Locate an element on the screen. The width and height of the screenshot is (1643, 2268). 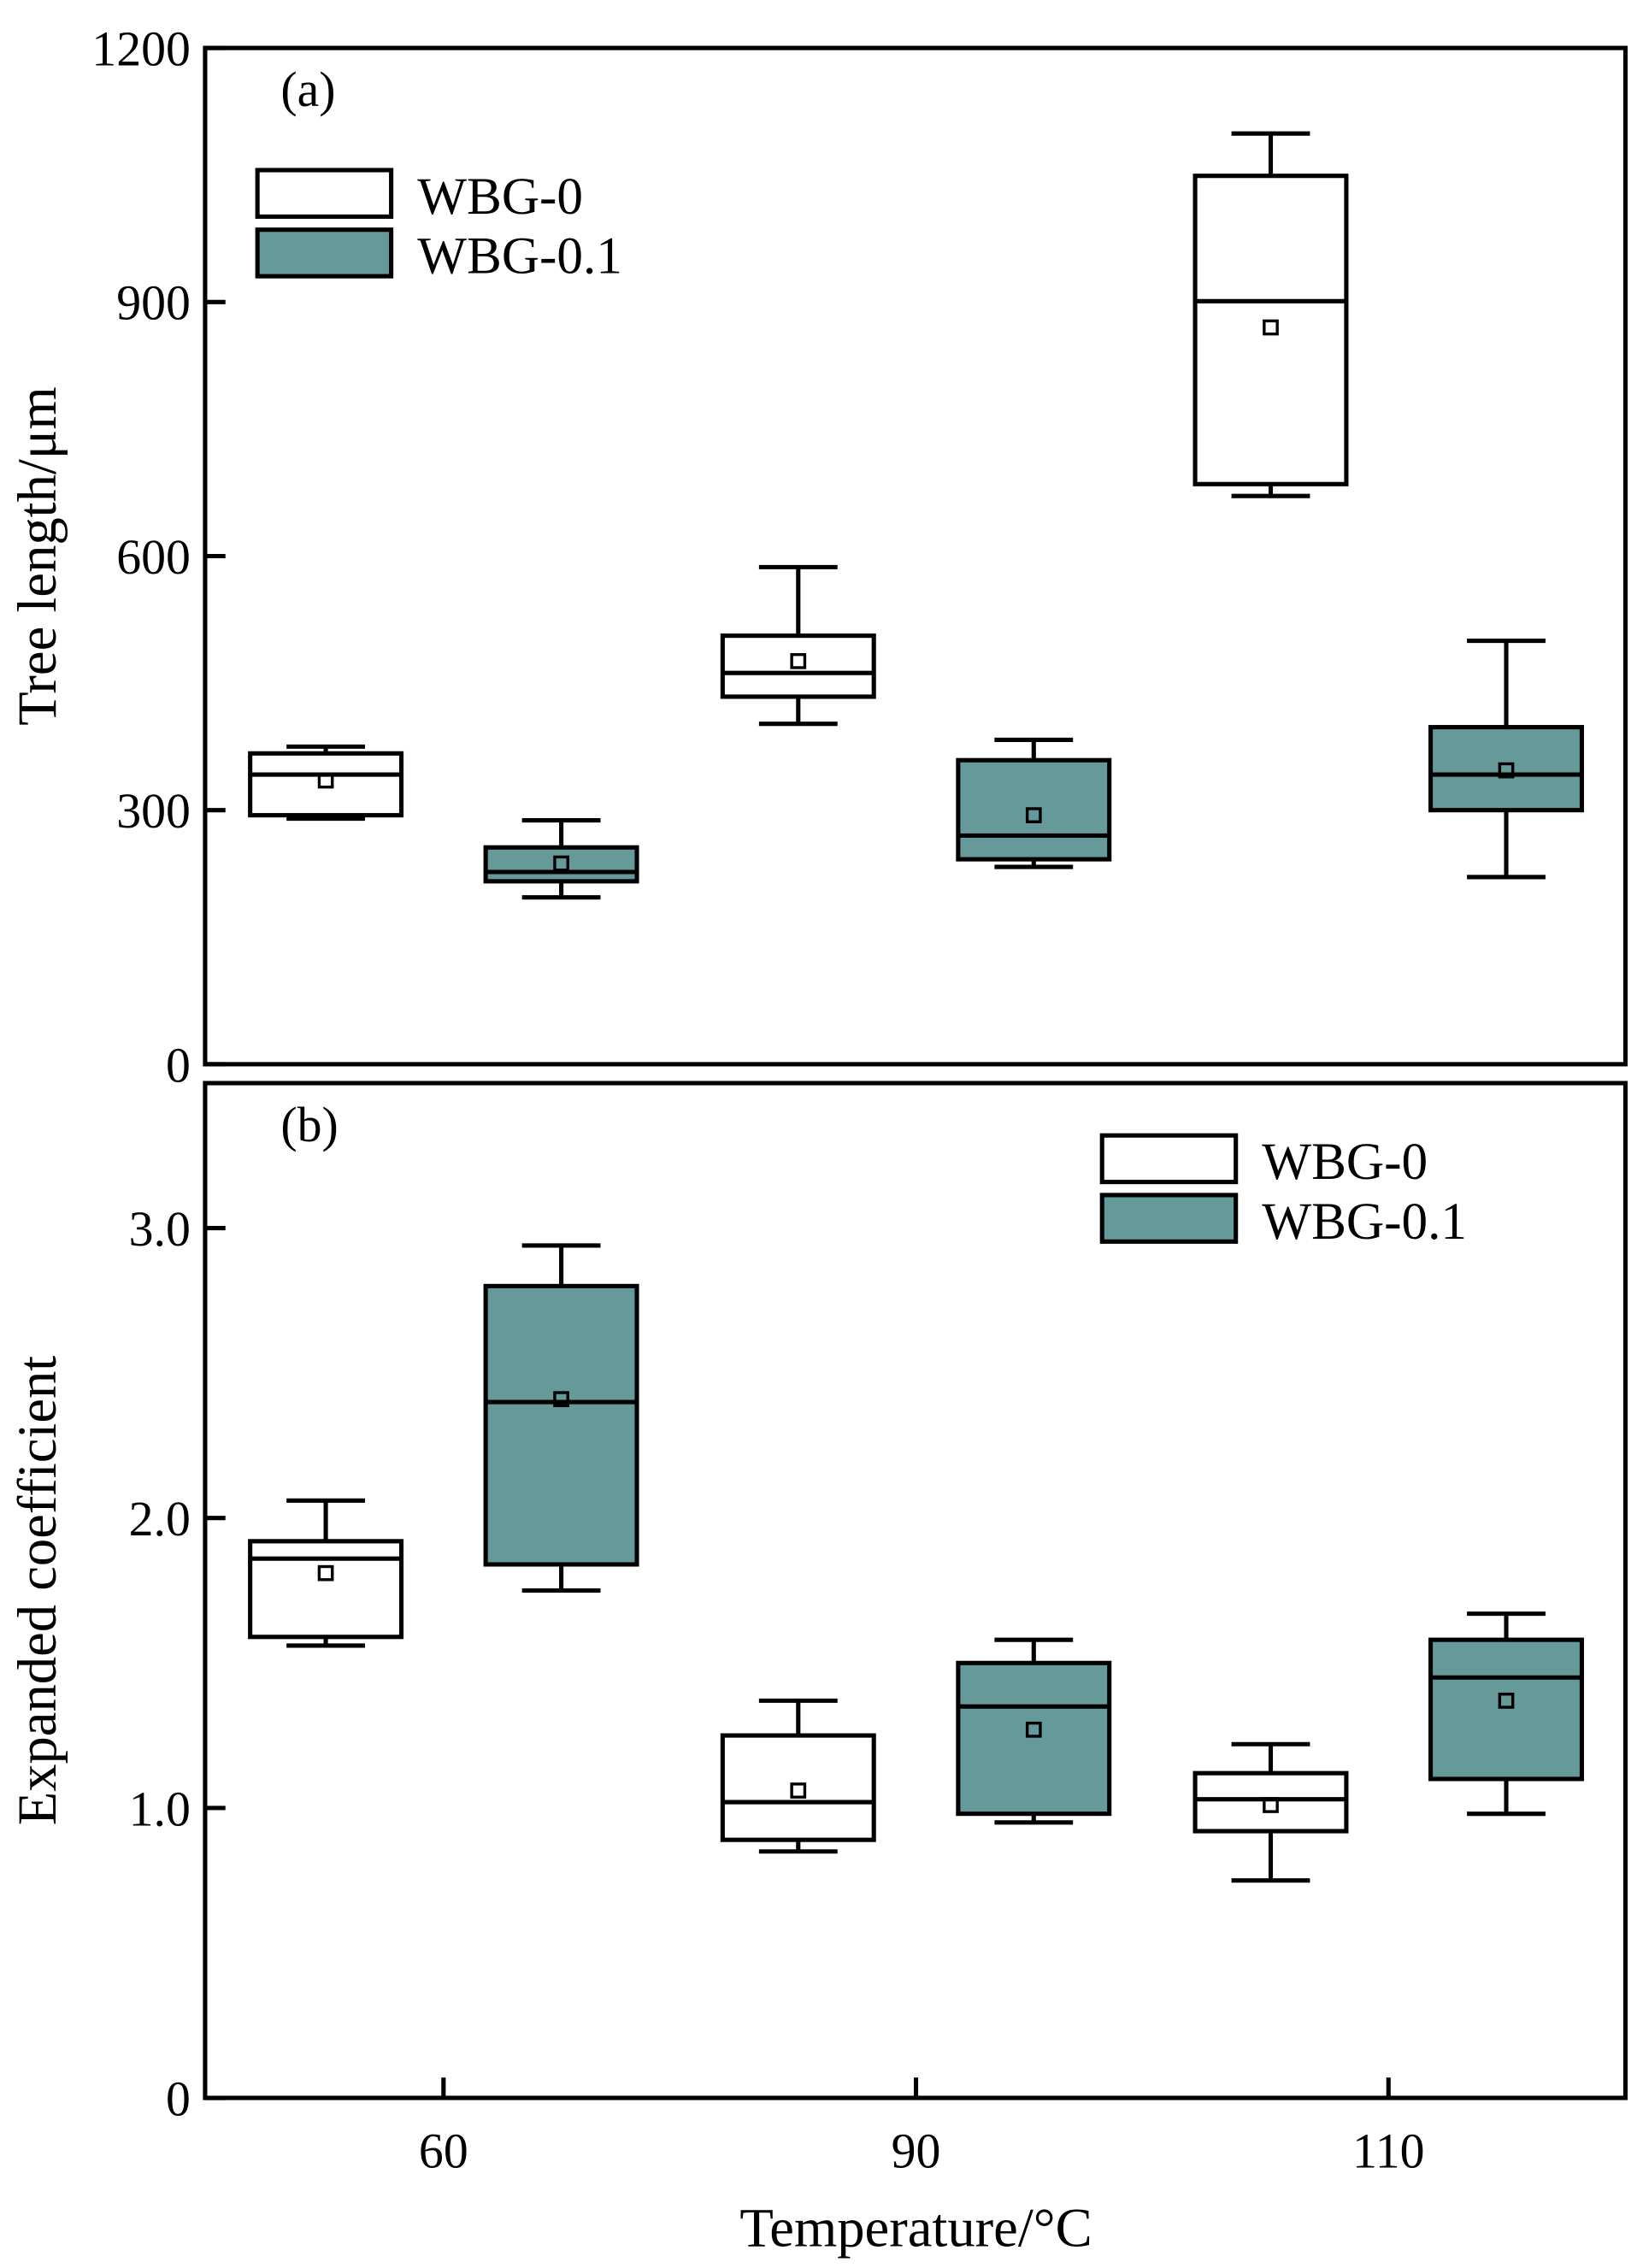
y-axis-label: Tree length/μm is located at coordinates (37, 556).